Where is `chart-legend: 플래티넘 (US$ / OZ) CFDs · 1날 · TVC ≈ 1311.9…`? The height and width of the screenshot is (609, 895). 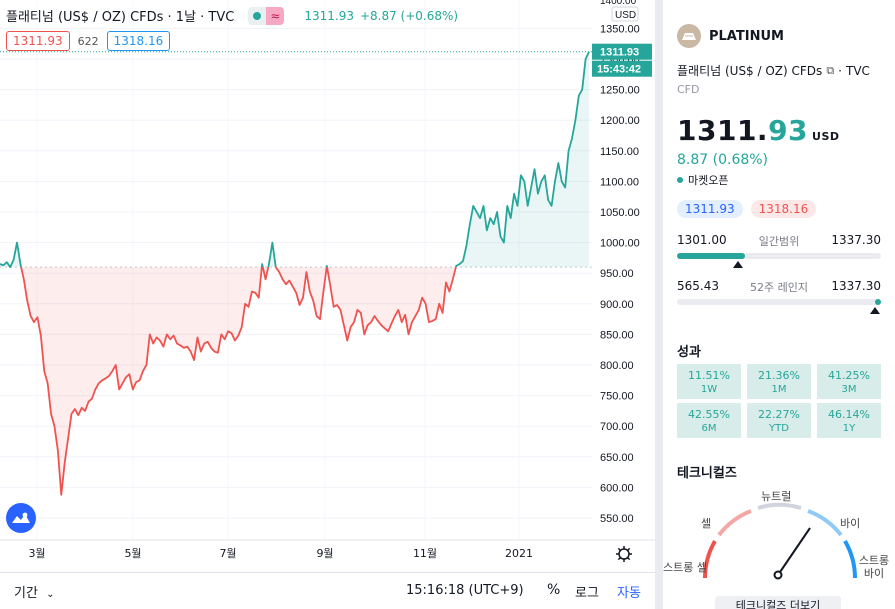 chart-legend: 플래티넘 (US$ / OZ) CFDs · 1날 · TVC ≈ 1311.9… is located at coordinates (232, 15).